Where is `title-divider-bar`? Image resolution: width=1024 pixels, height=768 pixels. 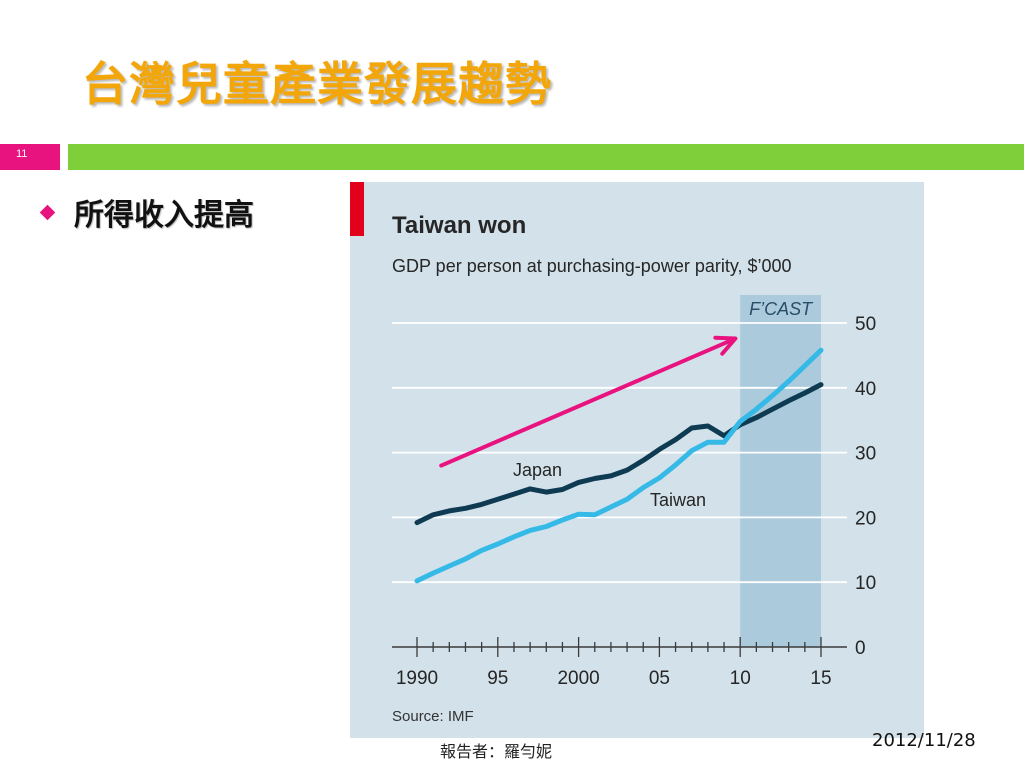
title-divider-bar is located at coordinates (546, 157).